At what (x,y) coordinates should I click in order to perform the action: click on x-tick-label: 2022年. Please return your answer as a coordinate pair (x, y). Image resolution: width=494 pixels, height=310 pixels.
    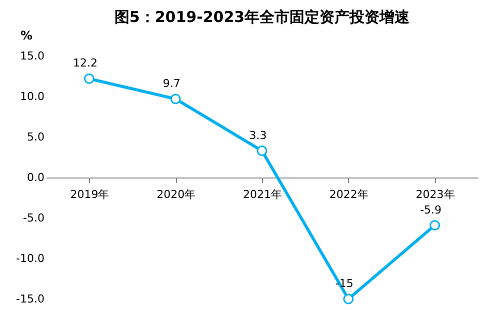
    Looking at the image, I should click on (348, 194).